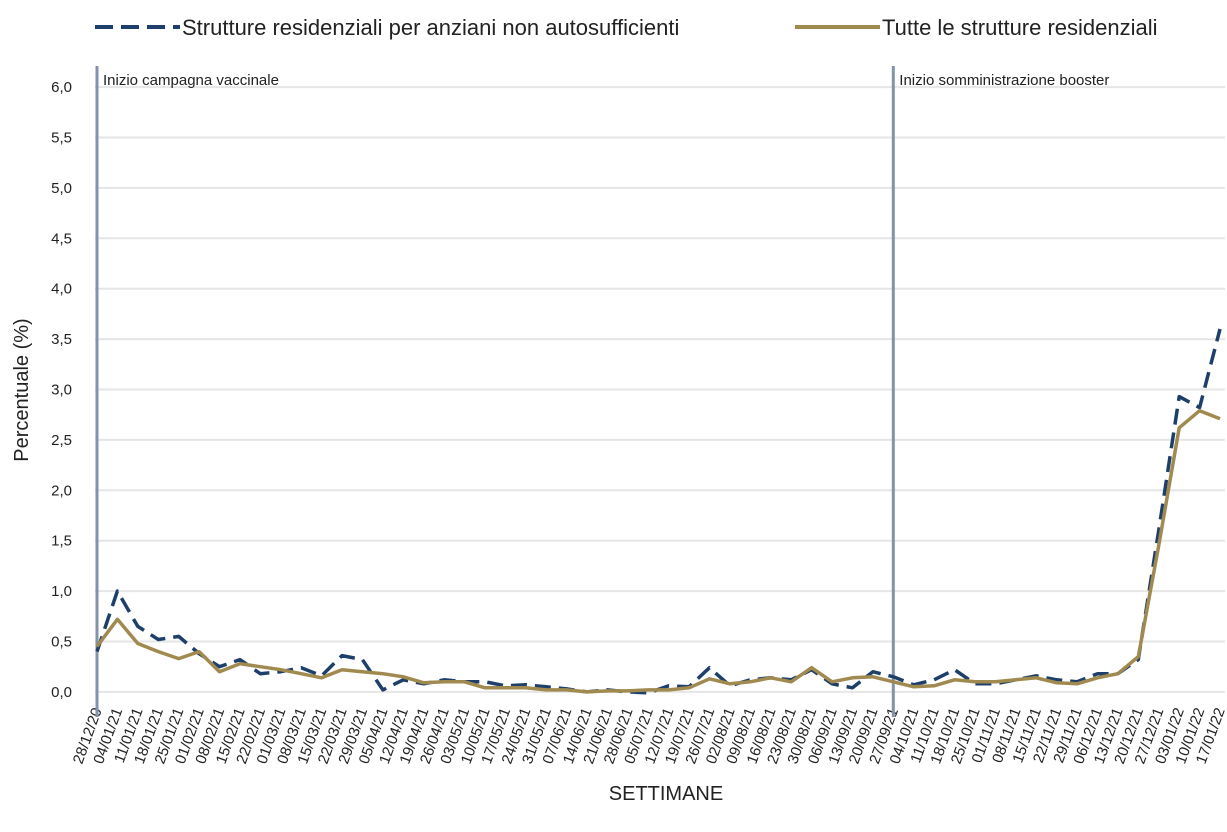 Image resolution: width=1227 pixels, height=832 pixels. I want to click on x-axis-title: SETTIMANE, so click(666, 794).